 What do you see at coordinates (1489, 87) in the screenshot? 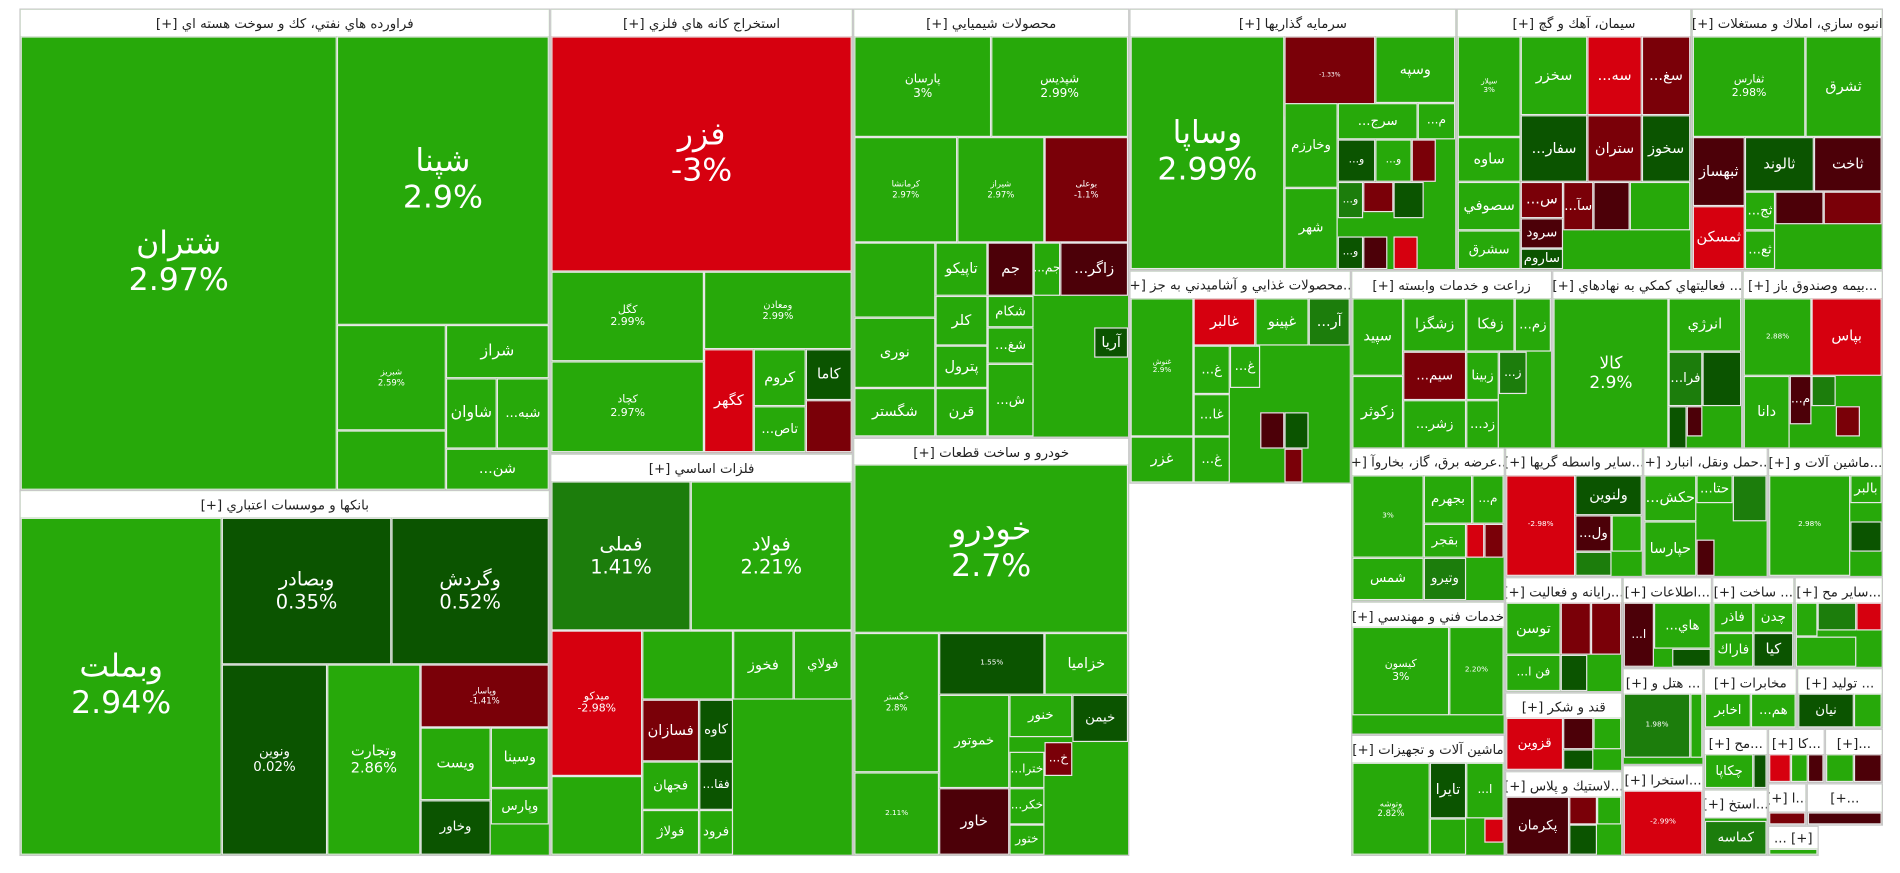
I see `stock-tile: سیلار 3%` at bounding box center [1489, 87].